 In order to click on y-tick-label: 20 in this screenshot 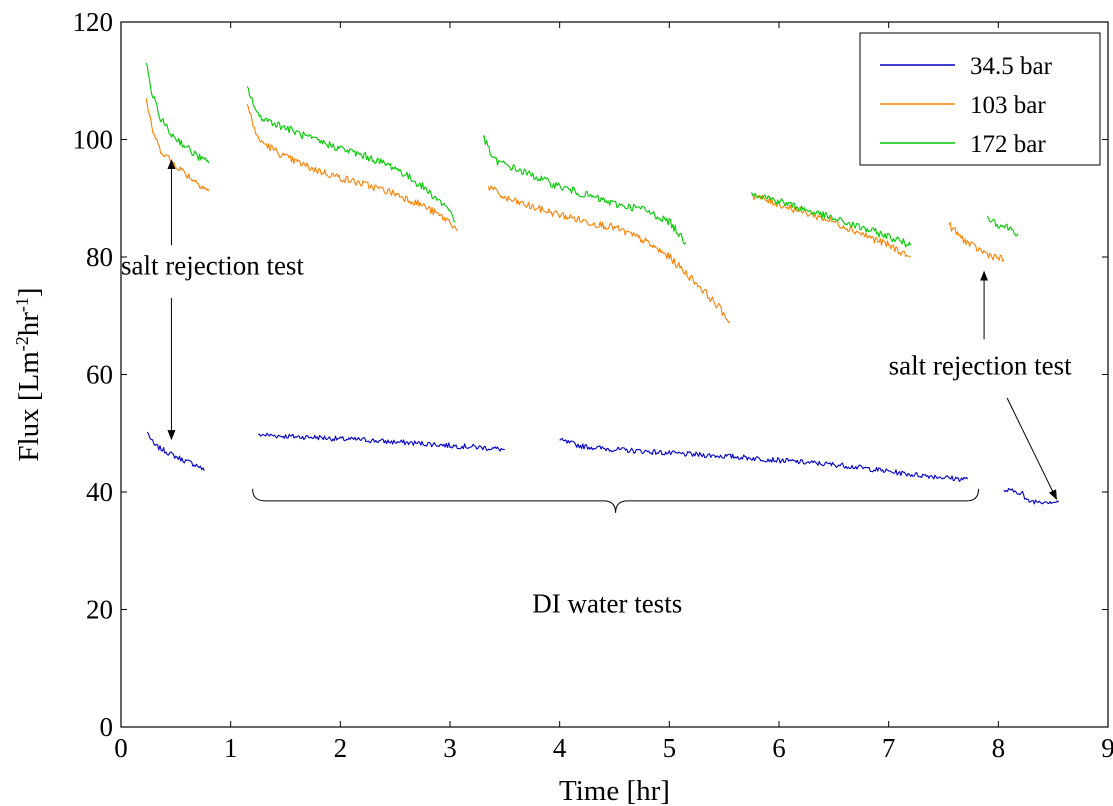, I will do `click(99, 610)`.